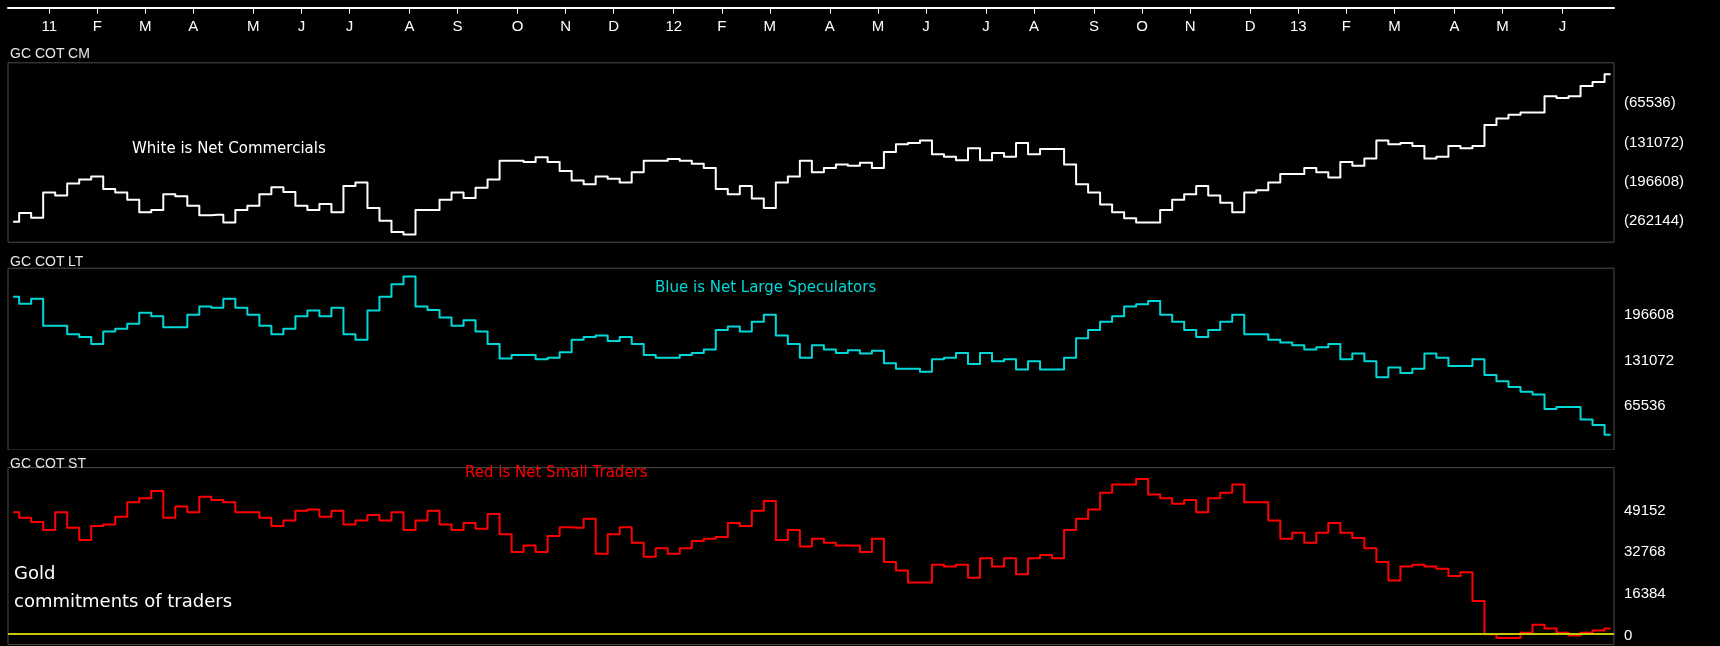 This screenshot has width=1720, height=646. Describe the element at coordinates (1645, 509) in the screenshot. I see `y-tick-label: 49152` at that location.